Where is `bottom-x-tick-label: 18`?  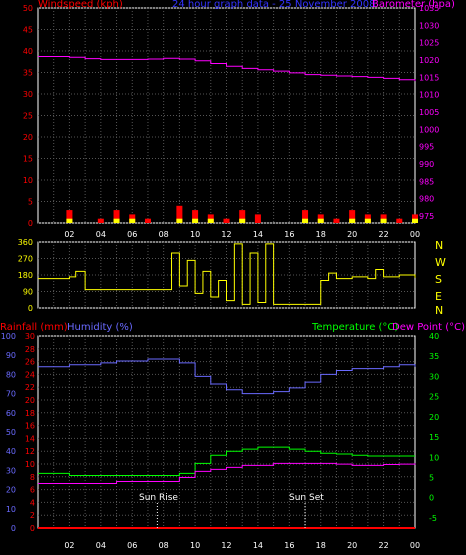
bottom-x-tick-label: 18 is located at coordinates (321, 545).